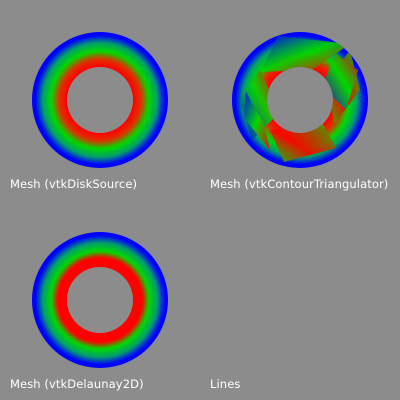  What do you see at coordinates (77, 384) in the screenshot?
I see `viewport-caption: Mesh (vtkDelaunay2D)` at bounding box center [77, 384].